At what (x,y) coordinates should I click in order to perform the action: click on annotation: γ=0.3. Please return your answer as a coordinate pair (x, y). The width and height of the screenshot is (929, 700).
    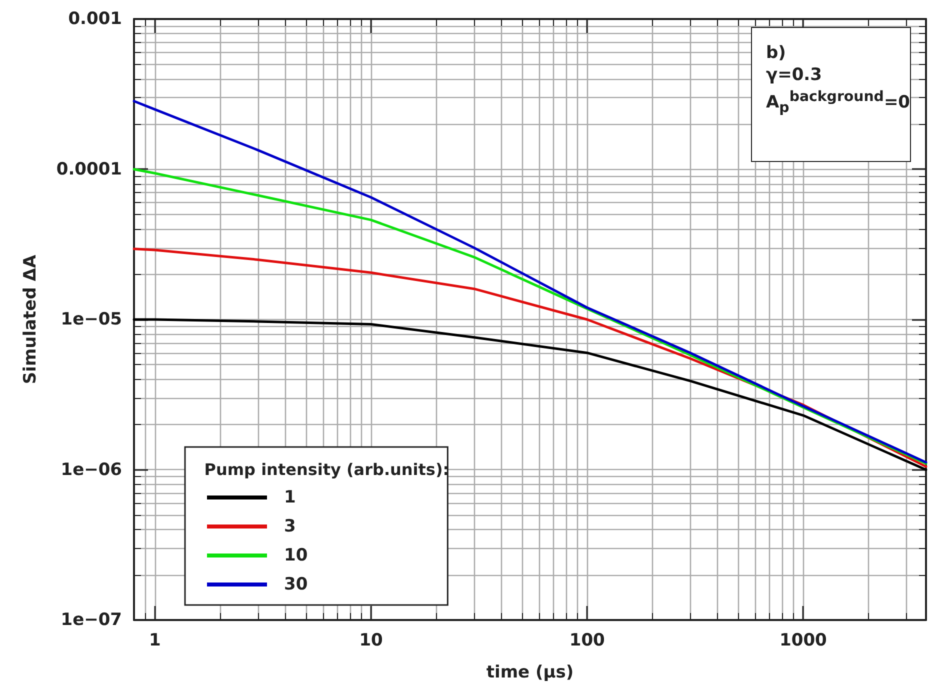
    Looking at the image, I should click on (794, 75).